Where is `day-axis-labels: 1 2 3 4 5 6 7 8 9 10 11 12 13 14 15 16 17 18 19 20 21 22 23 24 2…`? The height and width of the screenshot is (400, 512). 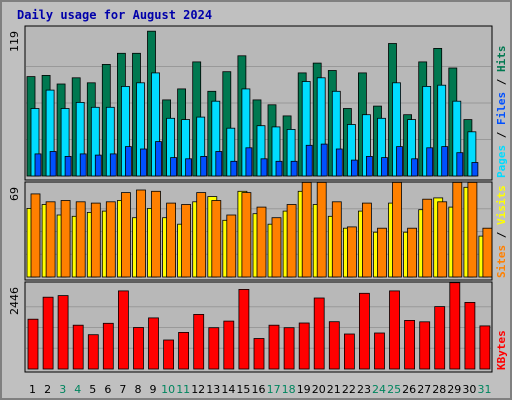
day-axis-labels: 1 2 3 4 5 6 7 8 9 10 11 12 13 14 15 16 17 18 19 20 21 22 23 24 2… is located at coordinates (260, 389).